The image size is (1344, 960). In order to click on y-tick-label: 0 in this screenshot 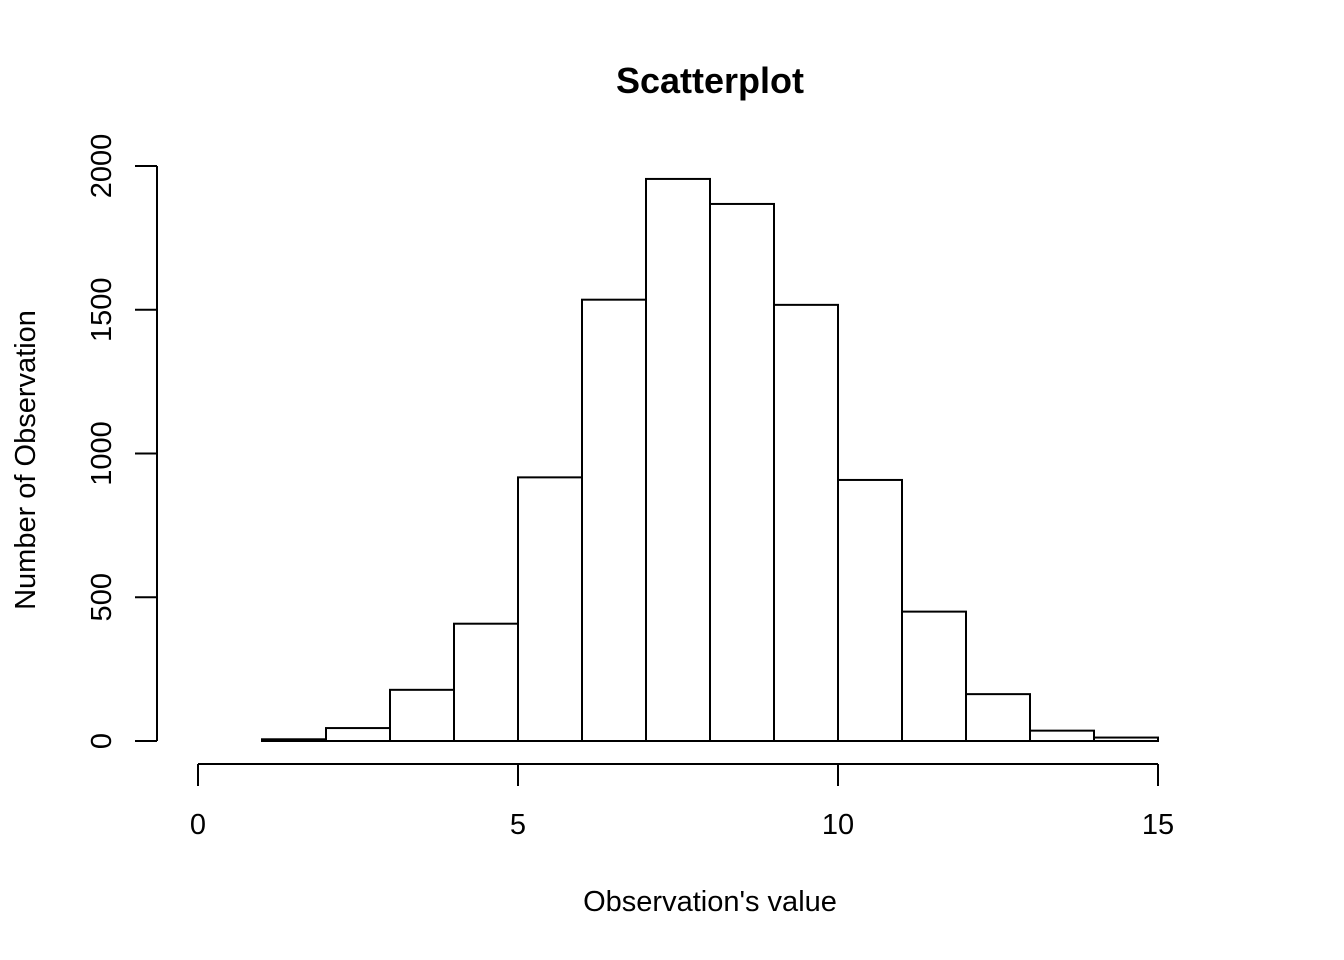, I will do `click(102, 741)`.